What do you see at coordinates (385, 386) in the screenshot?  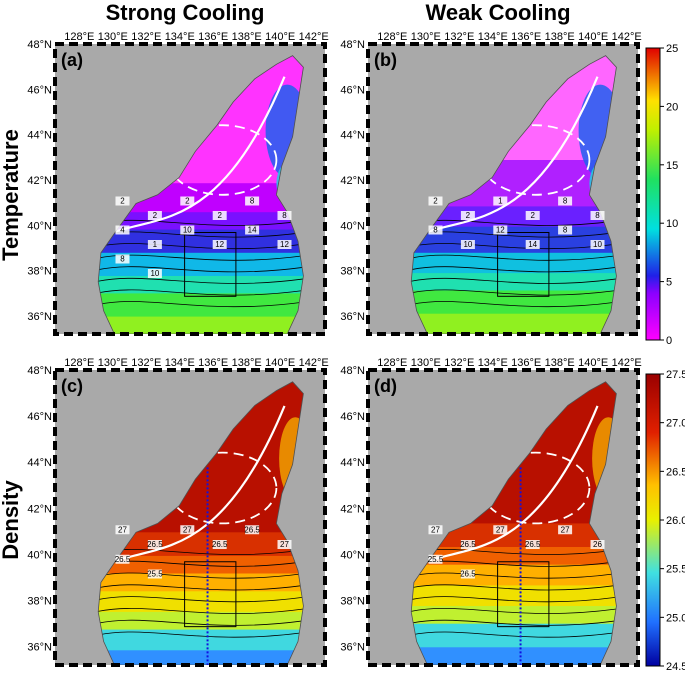 I see `panel-label: (d)` at bounding box center [385, 386].